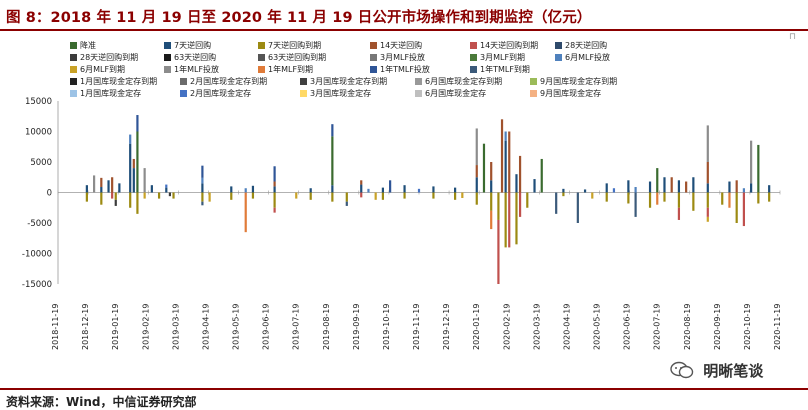 The image size is (808, 410). What do you see at coordinates (566, 327) in the screenshot?
I see `x-tick-label: 2020-04-19` at bounding box center [566, 327].